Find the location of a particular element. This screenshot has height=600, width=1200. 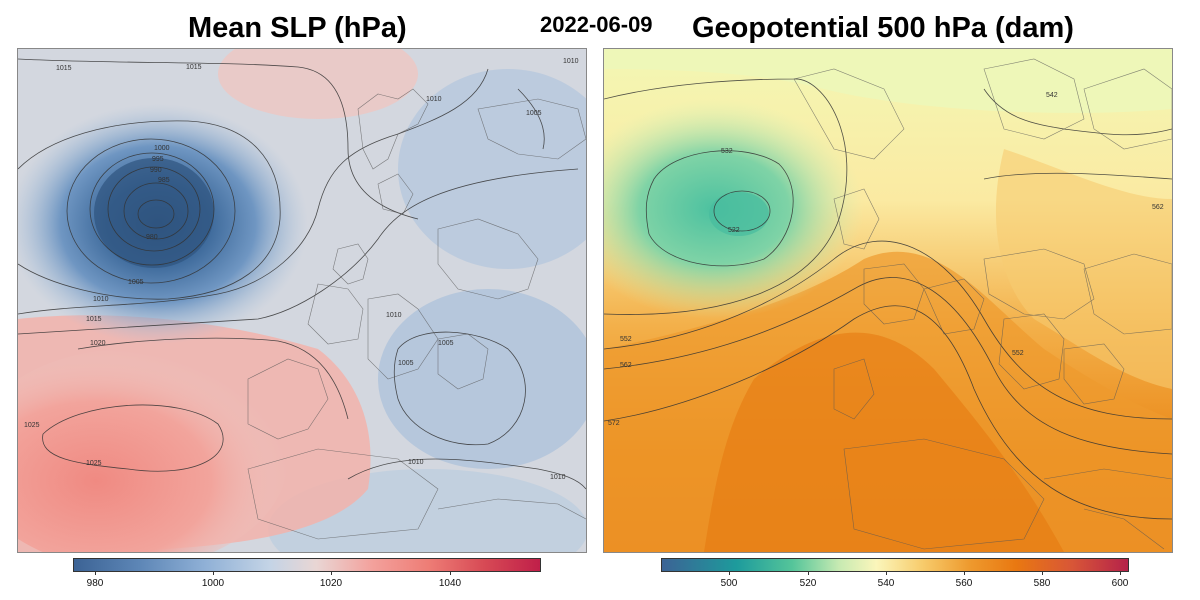

contour-label: 522 is located at coordinates (734, 230).